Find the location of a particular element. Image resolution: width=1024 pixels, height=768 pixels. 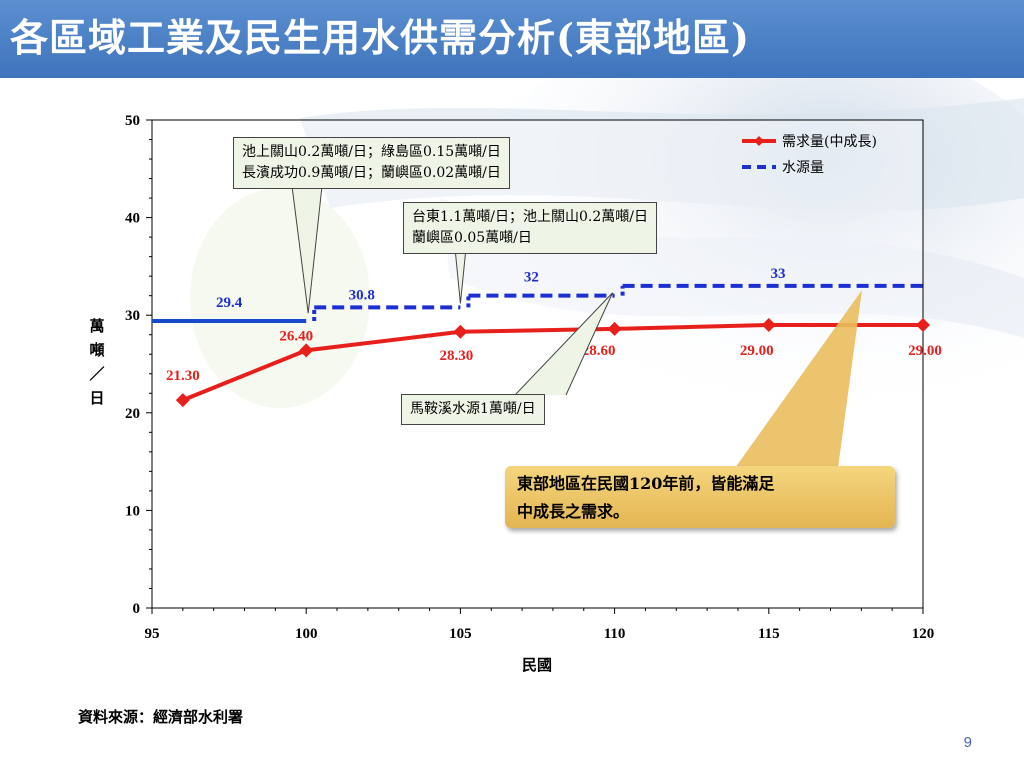

supply-series is located at coordinates (537, 303).